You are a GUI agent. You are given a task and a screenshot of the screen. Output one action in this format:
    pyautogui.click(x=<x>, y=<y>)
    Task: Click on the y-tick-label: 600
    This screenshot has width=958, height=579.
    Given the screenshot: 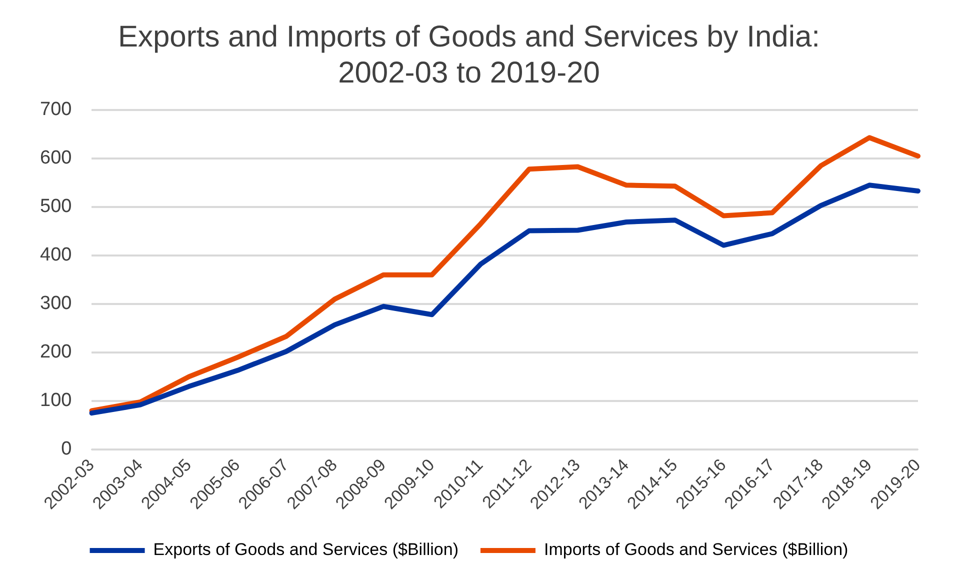 What is the action you would take?
    pyautogui.click(x=56, y=158)
    